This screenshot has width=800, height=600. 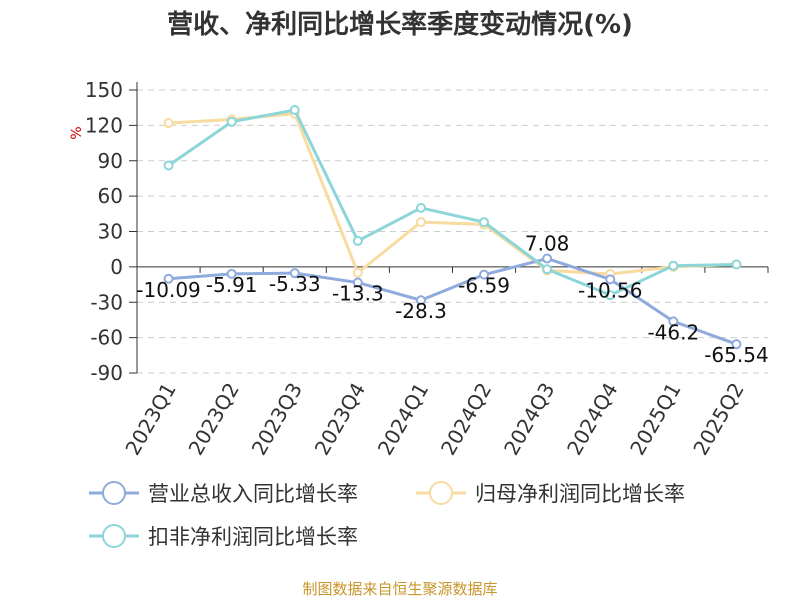 What do you see at coordinates (655, 419) in the screenshot?
I see `x-tick-label: 2025Q1` at bounding box center [655, 419].